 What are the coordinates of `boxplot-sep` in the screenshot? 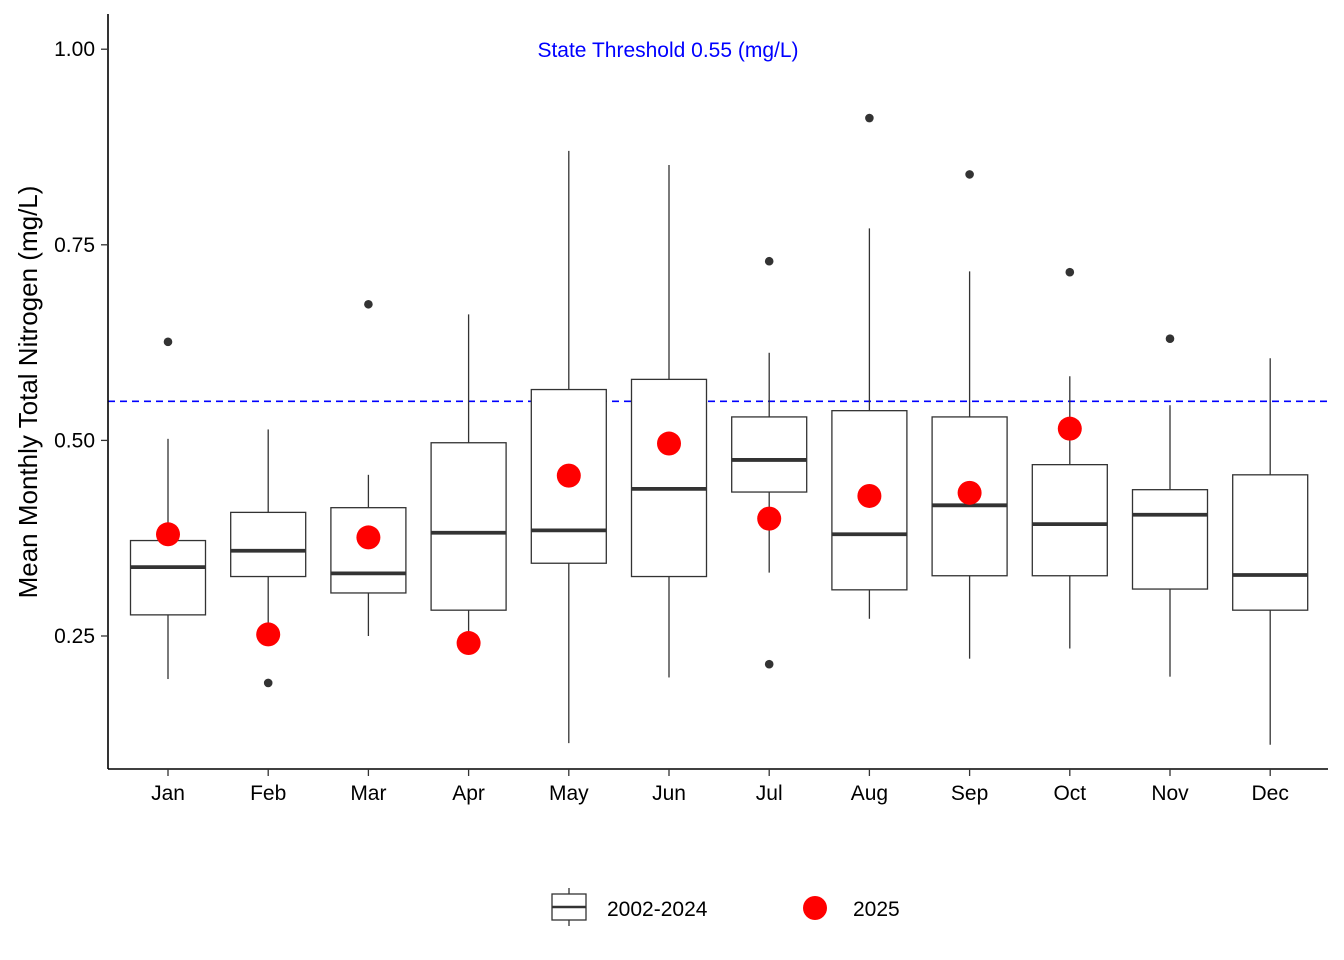 It's located at (969, 414).